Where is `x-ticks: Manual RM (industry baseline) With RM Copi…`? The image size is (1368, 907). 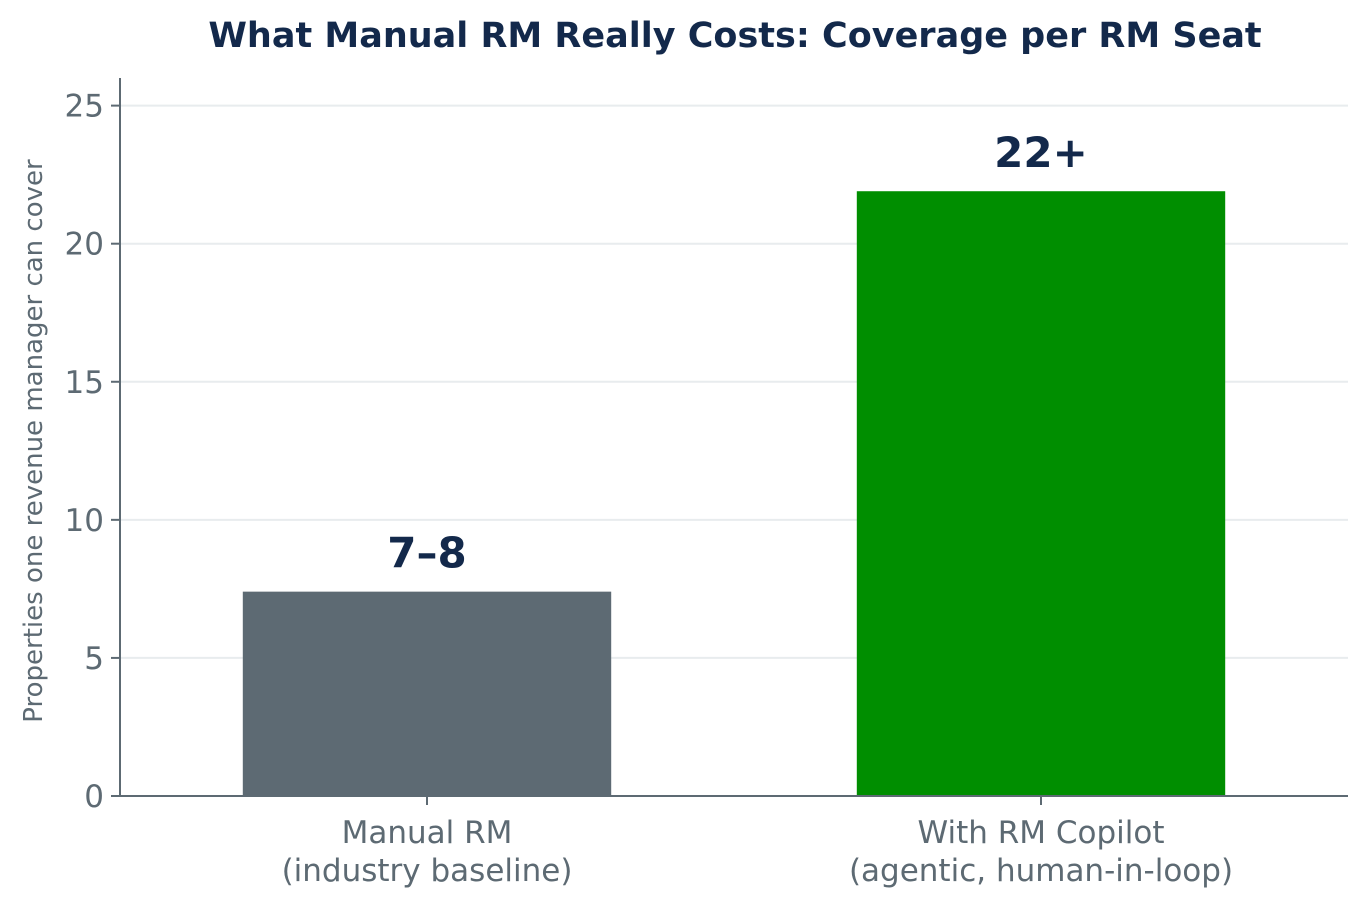
x-ticks: Manual RM (industry baseline) With RM Copi… is located at coordinates (757, 842).